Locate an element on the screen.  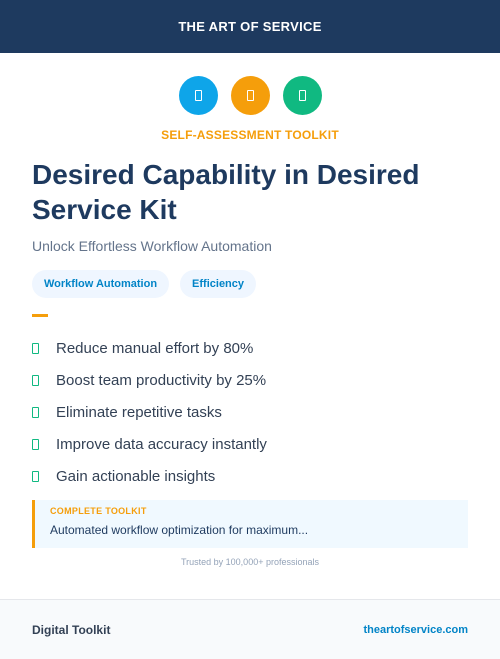
check-glyph is located at coordinates (302, 95).